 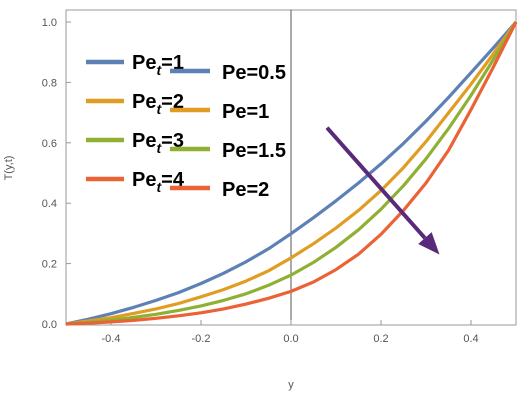 I want to click on arrow-shaft, so click(x=376, y=183).